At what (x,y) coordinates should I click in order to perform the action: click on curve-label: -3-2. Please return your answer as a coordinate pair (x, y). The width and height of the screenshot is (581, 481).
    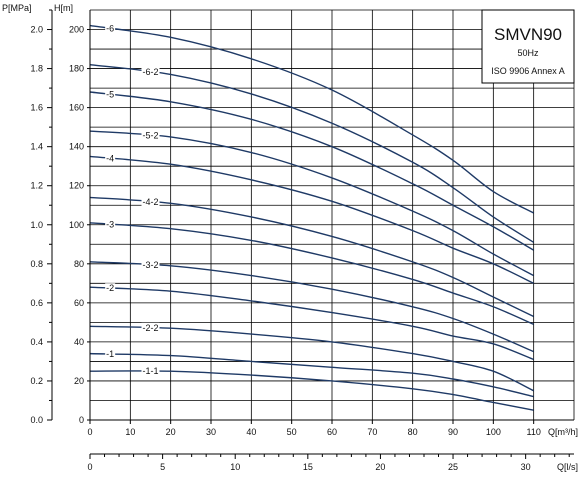
    Looking at the image, I should click on (150, 265).